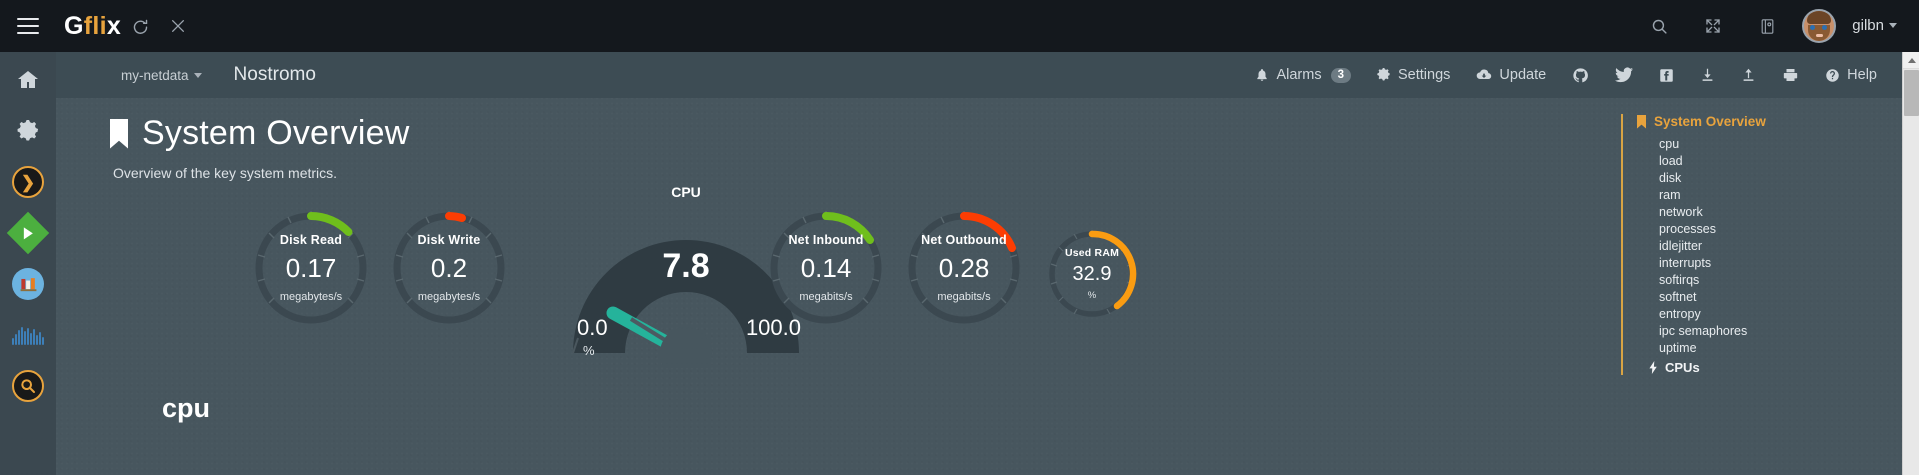 The width and height of the screenshot is (1919, 475). What do you see at coordinates (1910, 263) in the screenshot?
I see `vertical-scrollbar` at bounding box center [1910, 263].